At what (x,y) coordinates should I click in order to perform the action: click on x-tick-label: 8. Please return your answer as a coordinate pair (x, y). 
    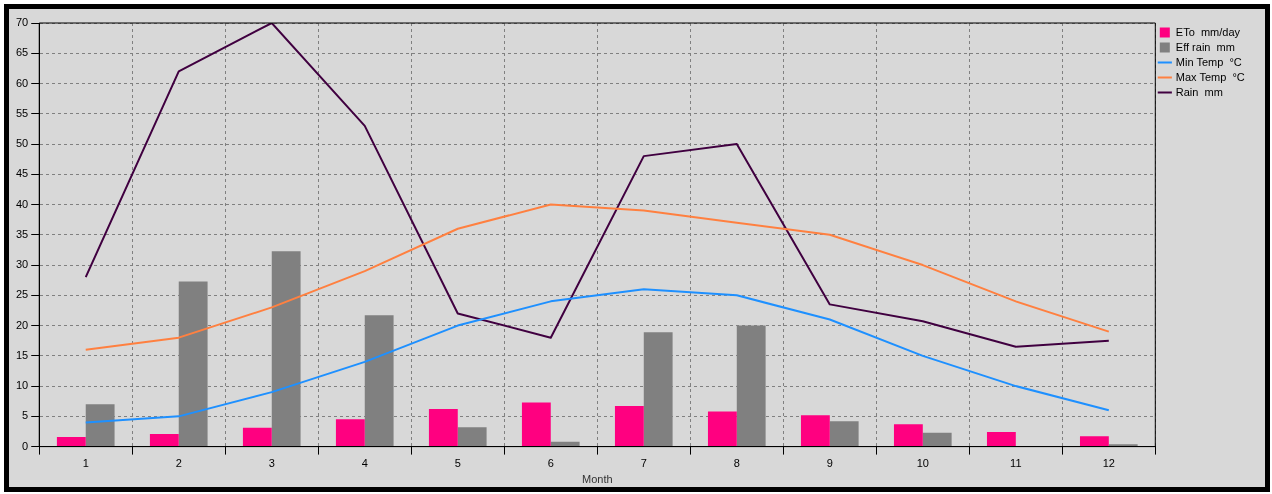
    Looking at the image, I should click on (736, 463).